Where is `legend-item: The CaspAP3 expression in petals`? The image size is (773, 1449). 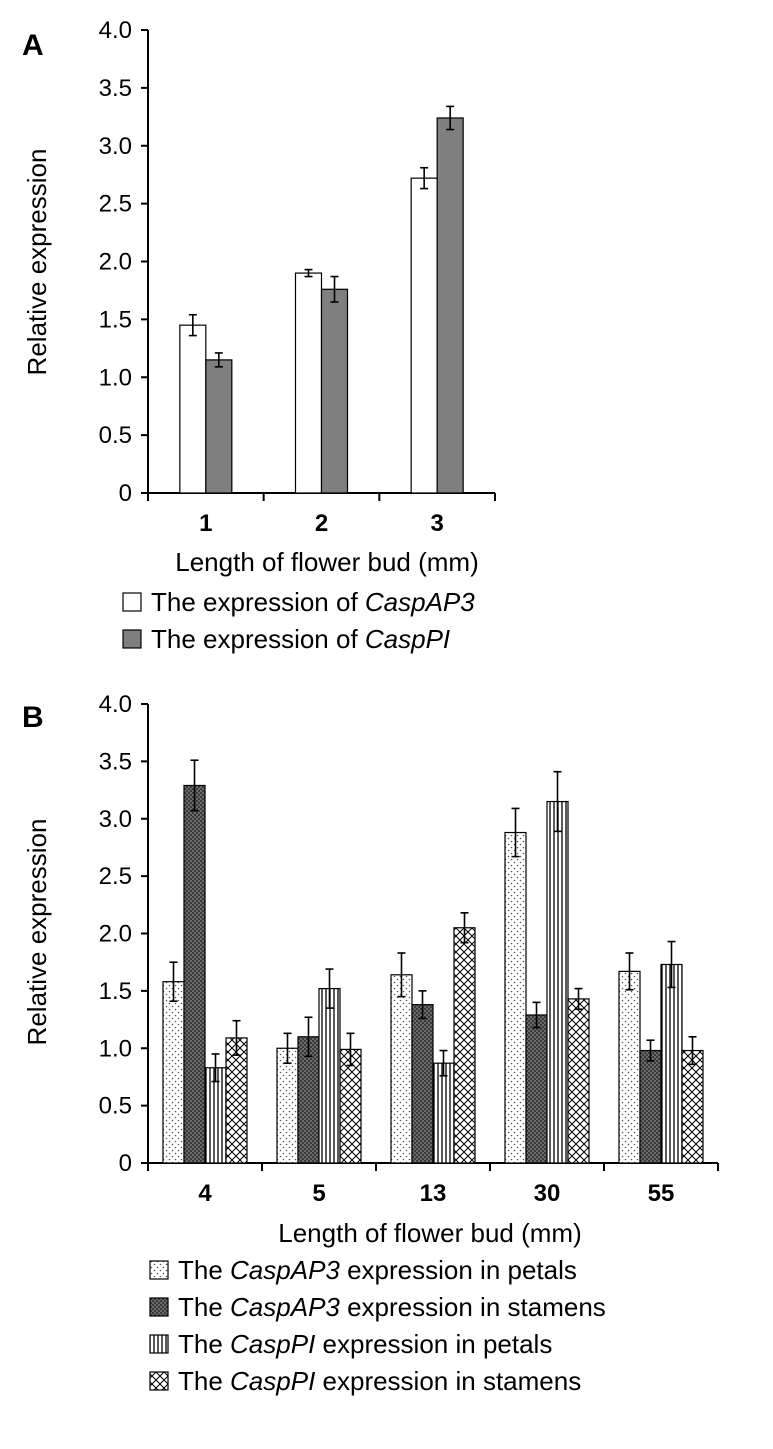
legend-item: The CaspAP3 expression in petals is located at coordinates (363, 1270).